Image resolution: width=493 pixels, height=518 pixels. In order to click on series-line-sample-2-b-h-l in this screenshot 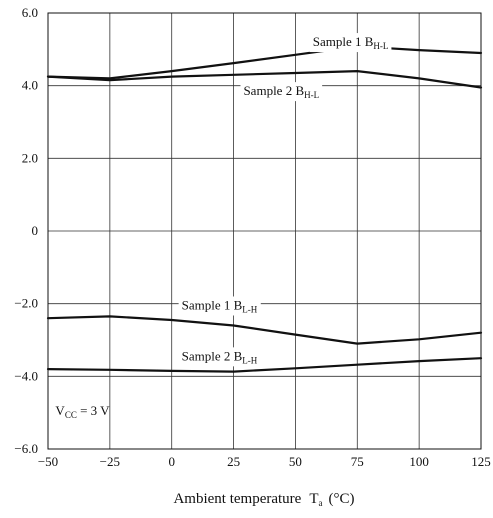, I will do `click(264, 79)`.